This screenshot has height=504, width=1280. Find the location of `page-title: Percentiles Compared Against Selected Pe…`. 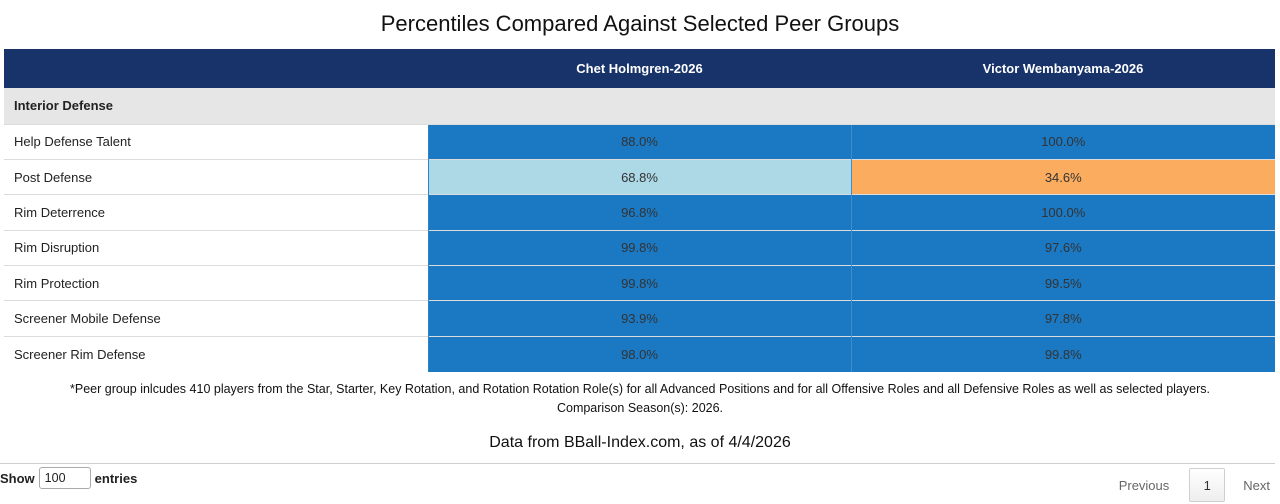

page-title: Percentiles Compared Against Selected Pe… is located at coordinates (640, 23).